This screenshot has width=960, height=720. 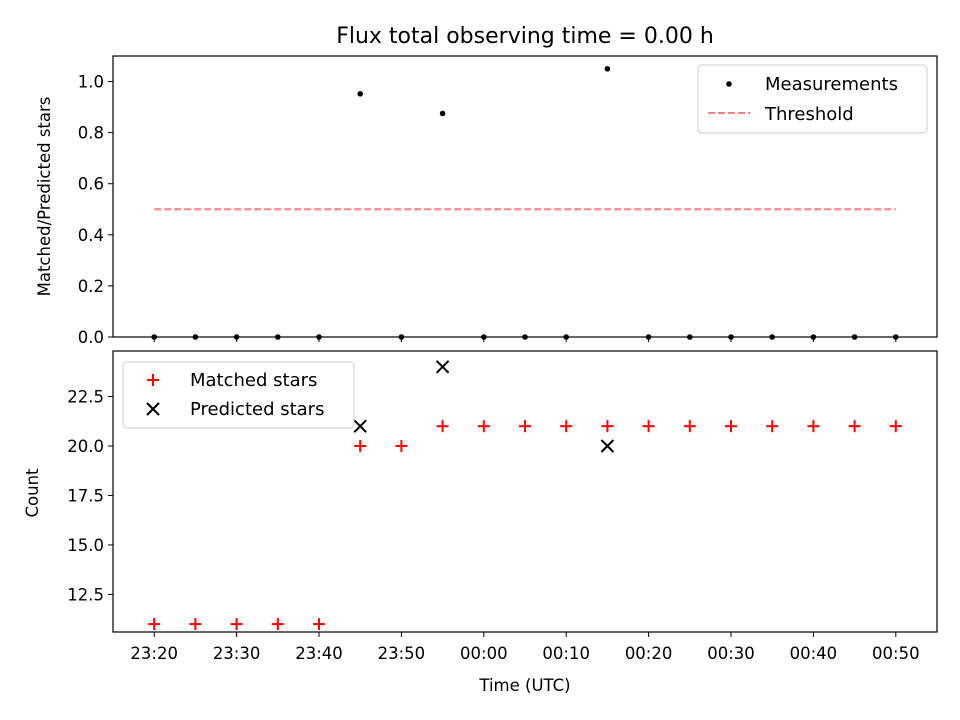 What do you see at coordinates (237, 653) in the screenshot?
I see `count-x-tick-label: 23:30` at bounding box center [237, 653].